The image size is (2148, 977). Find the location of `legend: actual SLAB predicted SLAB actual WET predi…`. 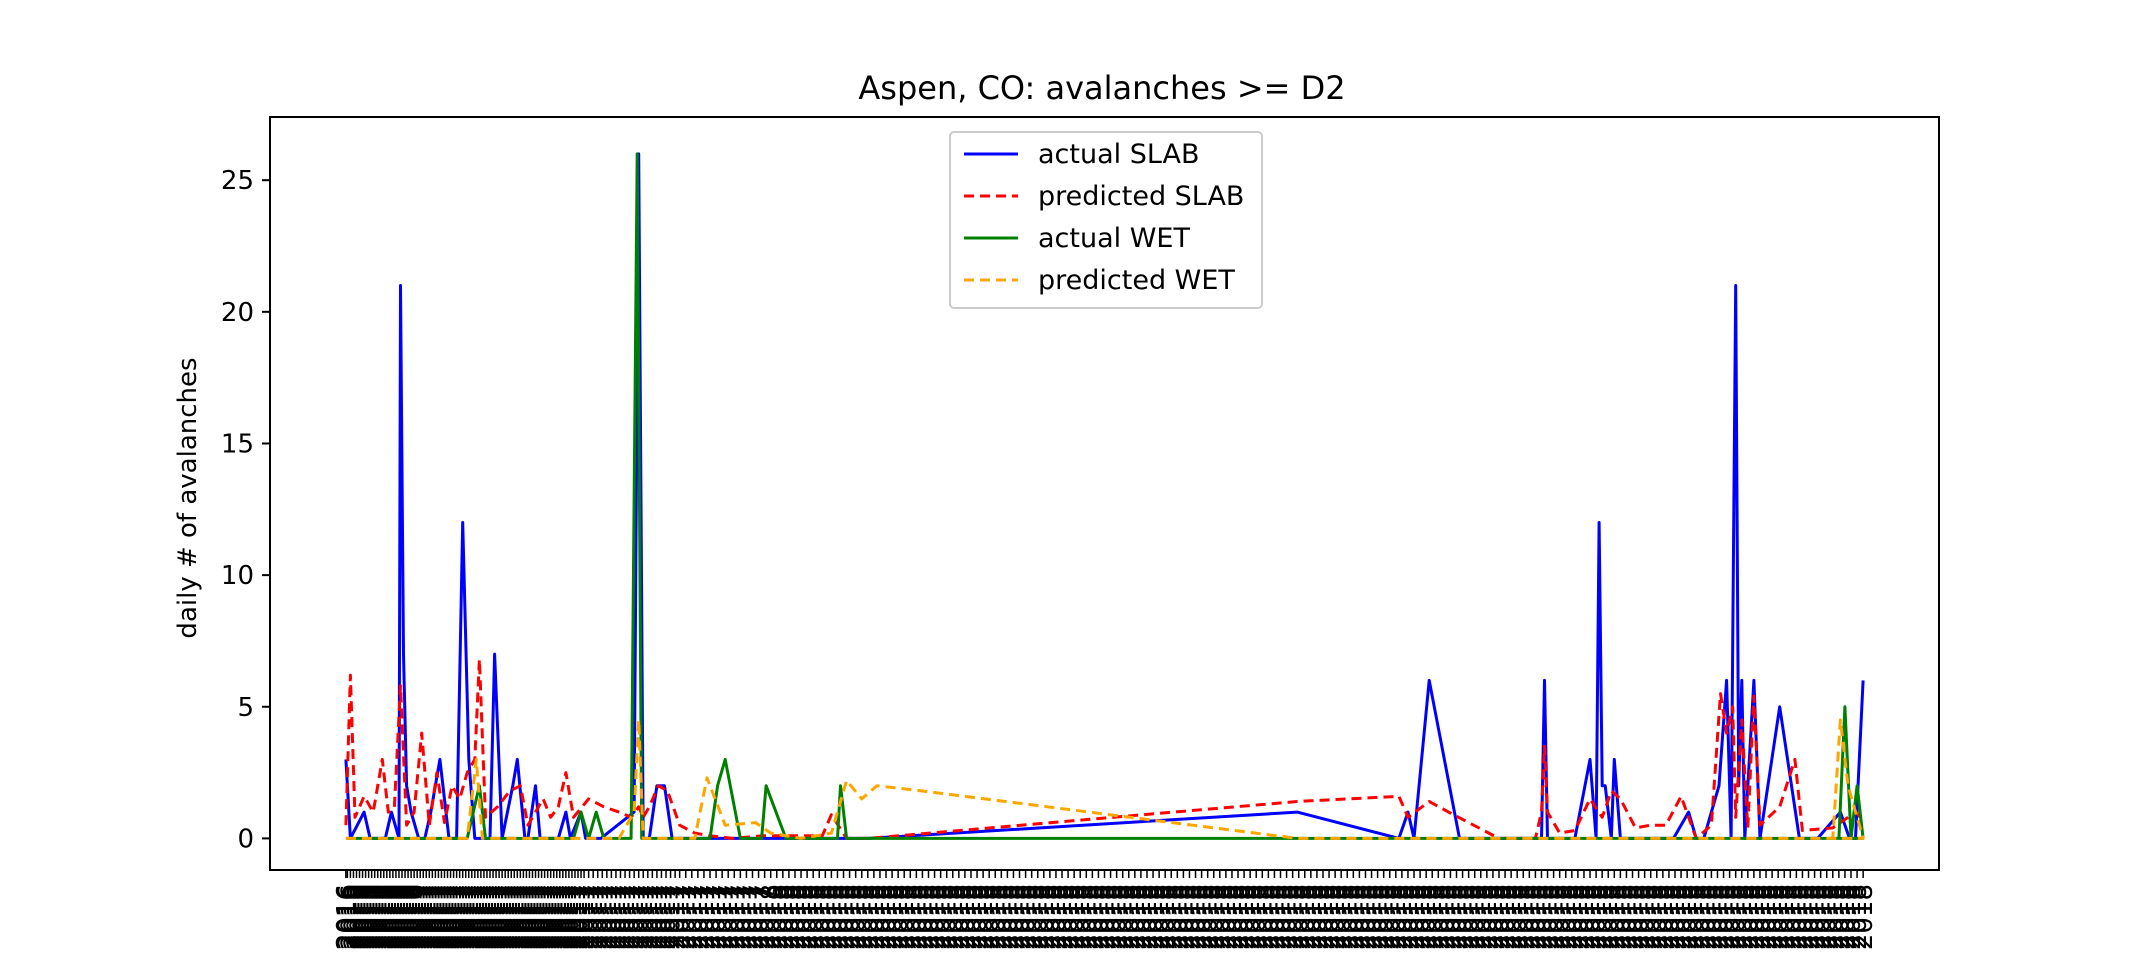

legend: actual SLAB predicted SLAB actual WET predi… is located at coordinates (1106, 220).